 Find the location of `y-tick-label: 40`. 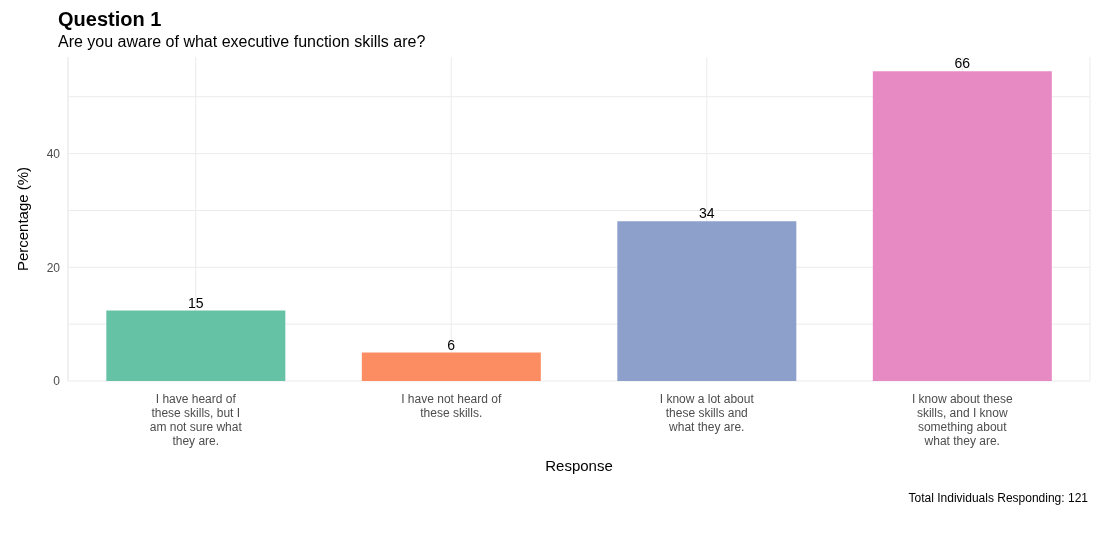

y-tick-label: 40 is located at coordinates (53, 153).